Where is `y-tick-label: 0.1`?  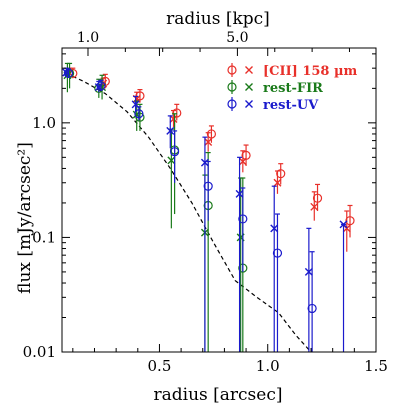 y-tick-label: 0.1 is located at coordinates (44, 237).